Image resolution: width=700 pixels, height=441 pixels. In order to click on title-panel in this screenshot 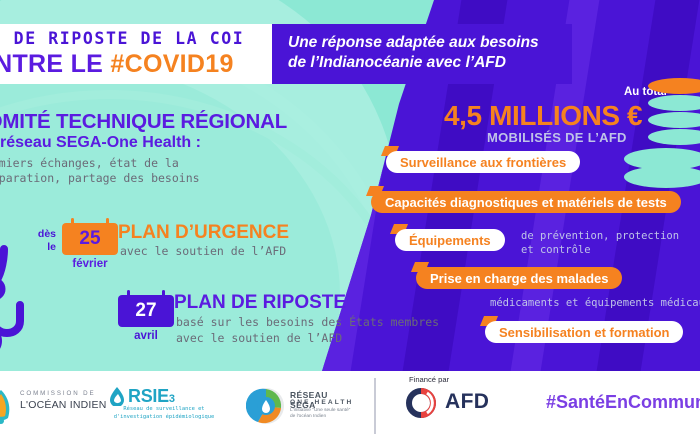, I will do `click(140, 54)`.